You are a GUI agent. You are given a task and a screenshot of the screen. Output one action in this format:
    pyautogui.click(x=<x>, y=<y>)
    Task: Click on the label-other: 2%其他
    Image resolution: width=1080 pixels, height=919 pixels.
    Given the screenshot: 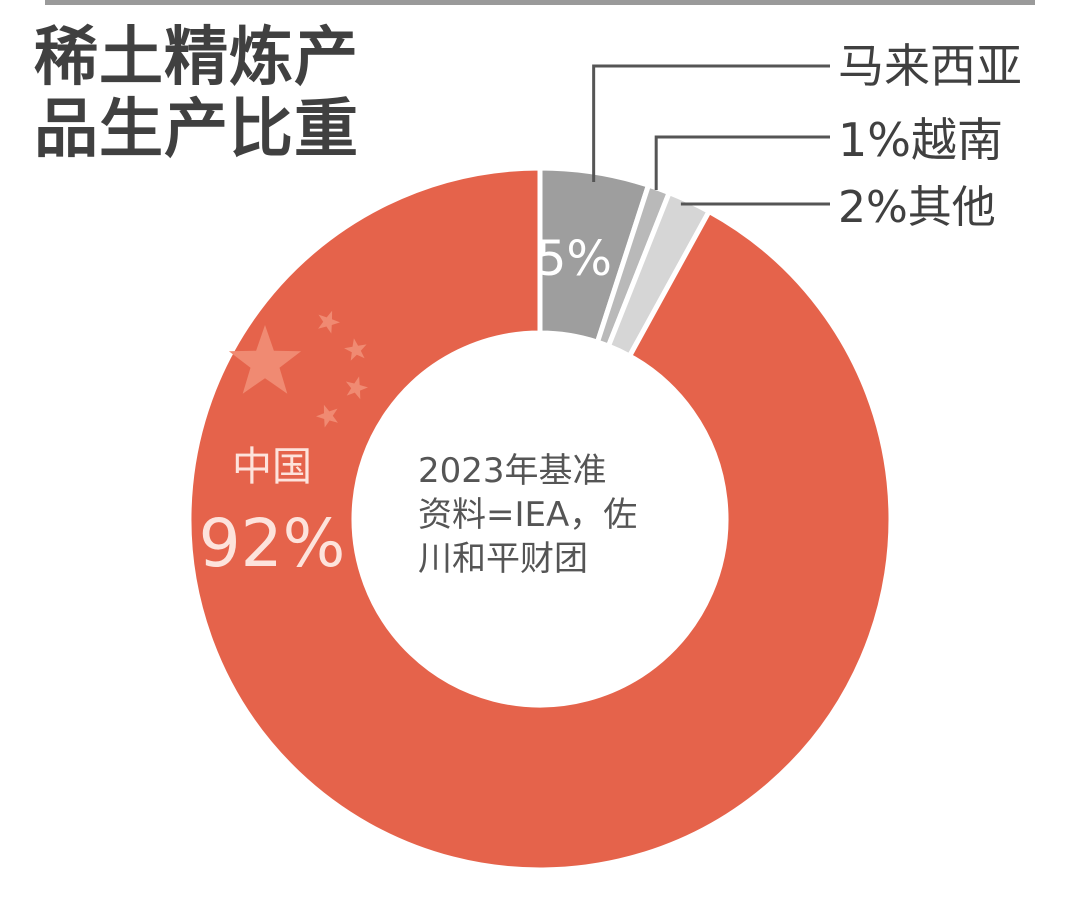 What is the action you would take?
    pyautogui.click(x=917, y=207)
    